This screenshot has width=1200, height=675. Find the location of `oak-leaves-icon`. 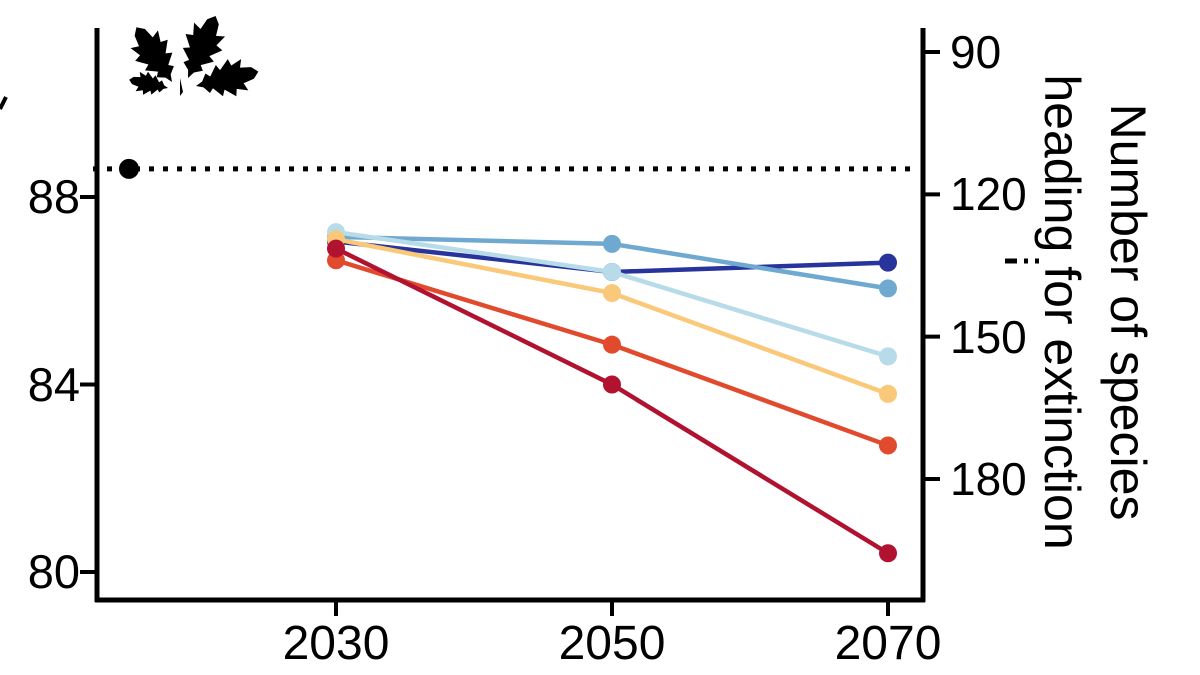

oak-leaves-icon is located at coordinates (194, 56).